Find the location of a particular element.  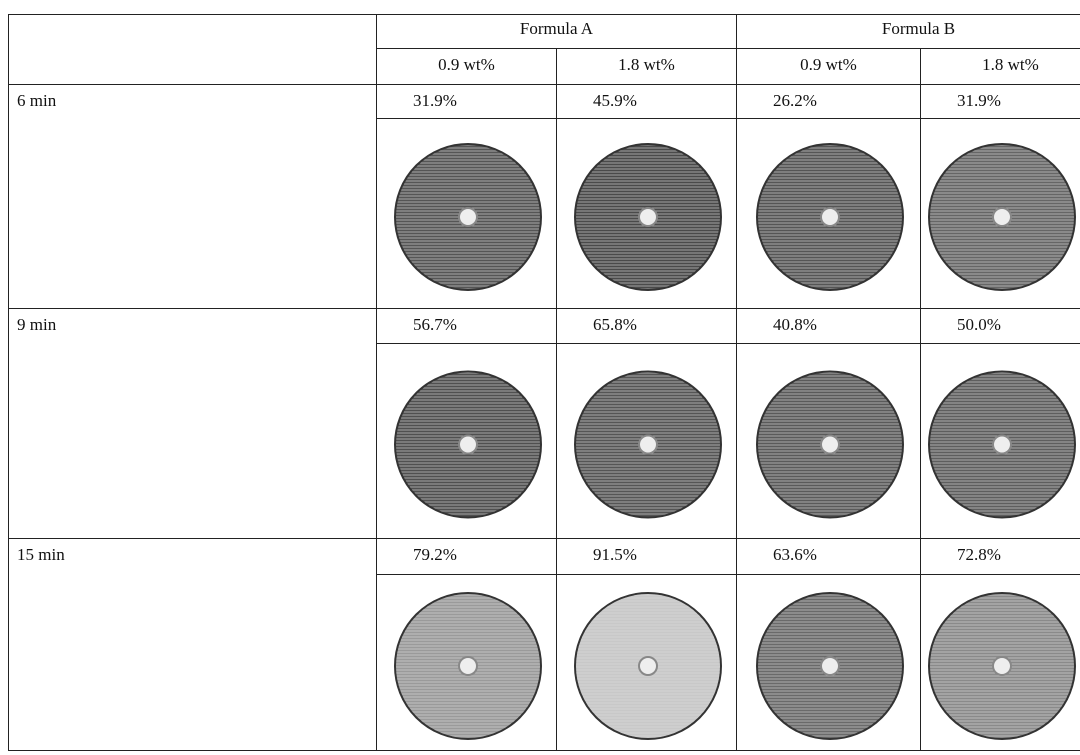

image-cell is located at coordinates (1000, 662).